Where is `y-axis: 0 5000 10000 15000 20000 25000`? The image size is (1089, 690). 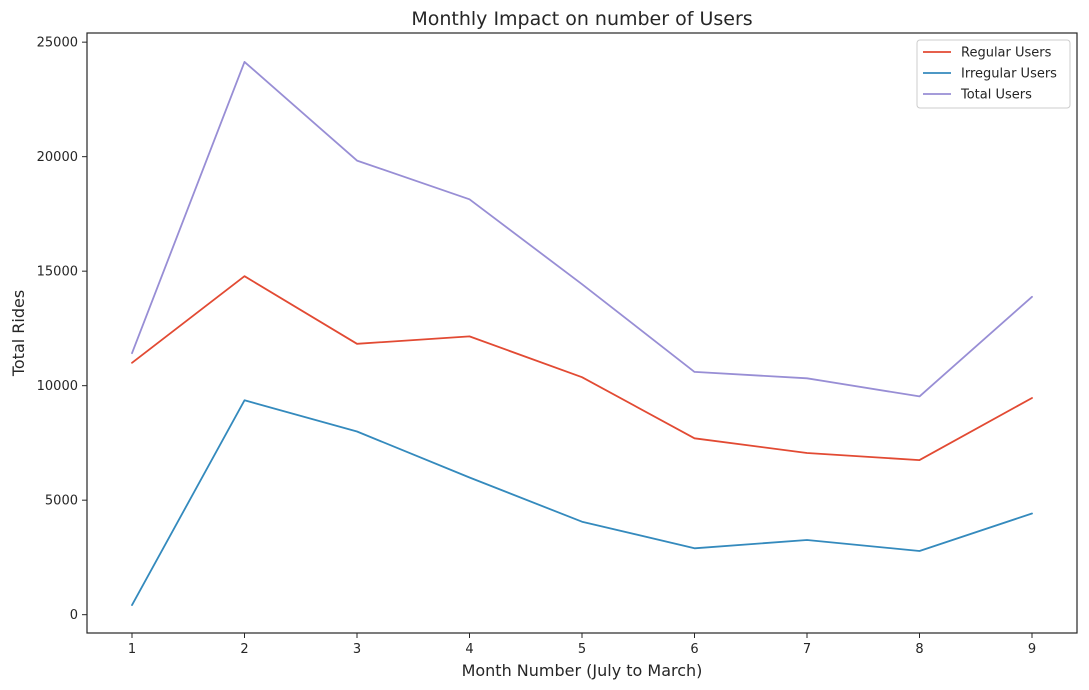 y-axis: 0 5000 10000 15000 20000 25000 is located at coordinates (62, 329).